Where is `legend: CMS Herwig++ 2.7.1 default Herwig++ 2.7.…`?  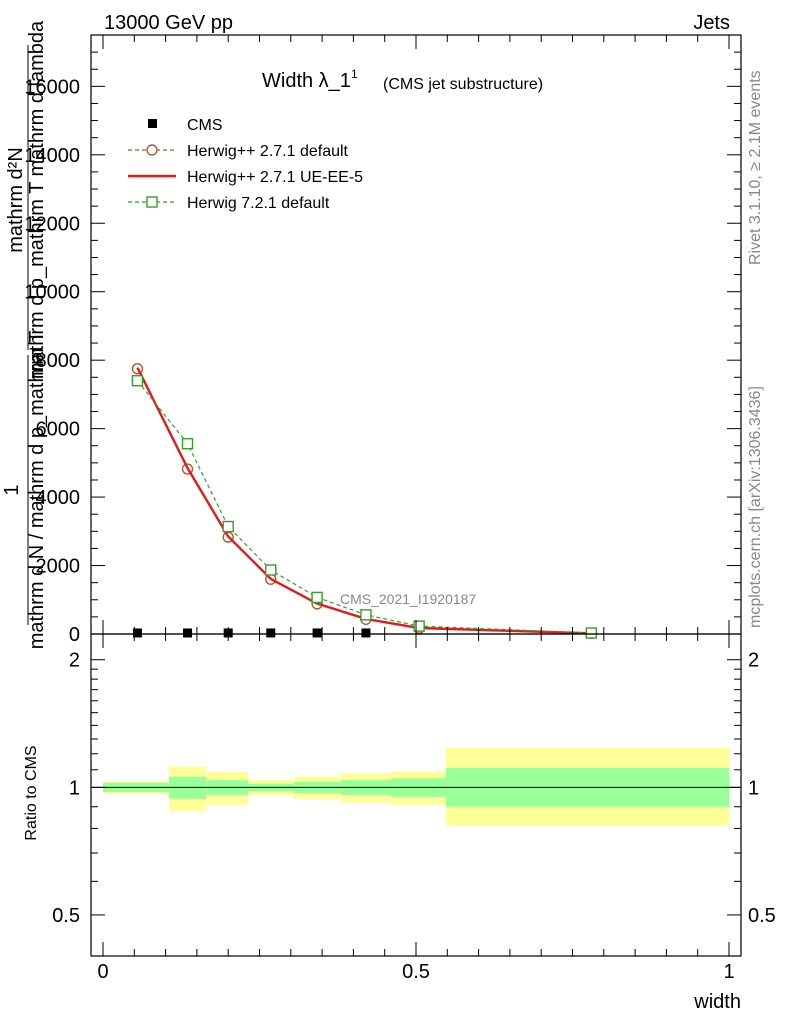 legend: CMS Herwig++ 2.7.1 default Herwig++ 2.7.… is located at coordinates (245, 164).